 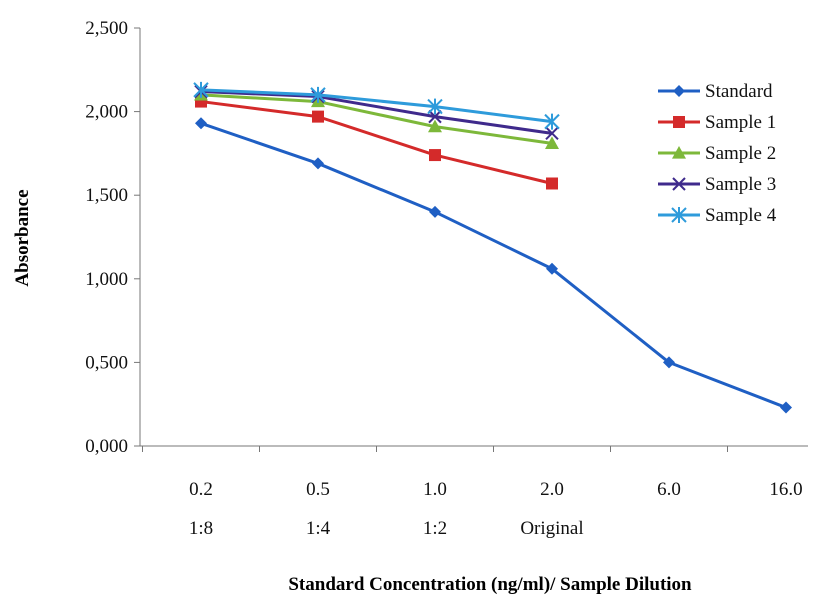 I want to click on y-axis-title: Absorbance, so click(x=22, y=237).